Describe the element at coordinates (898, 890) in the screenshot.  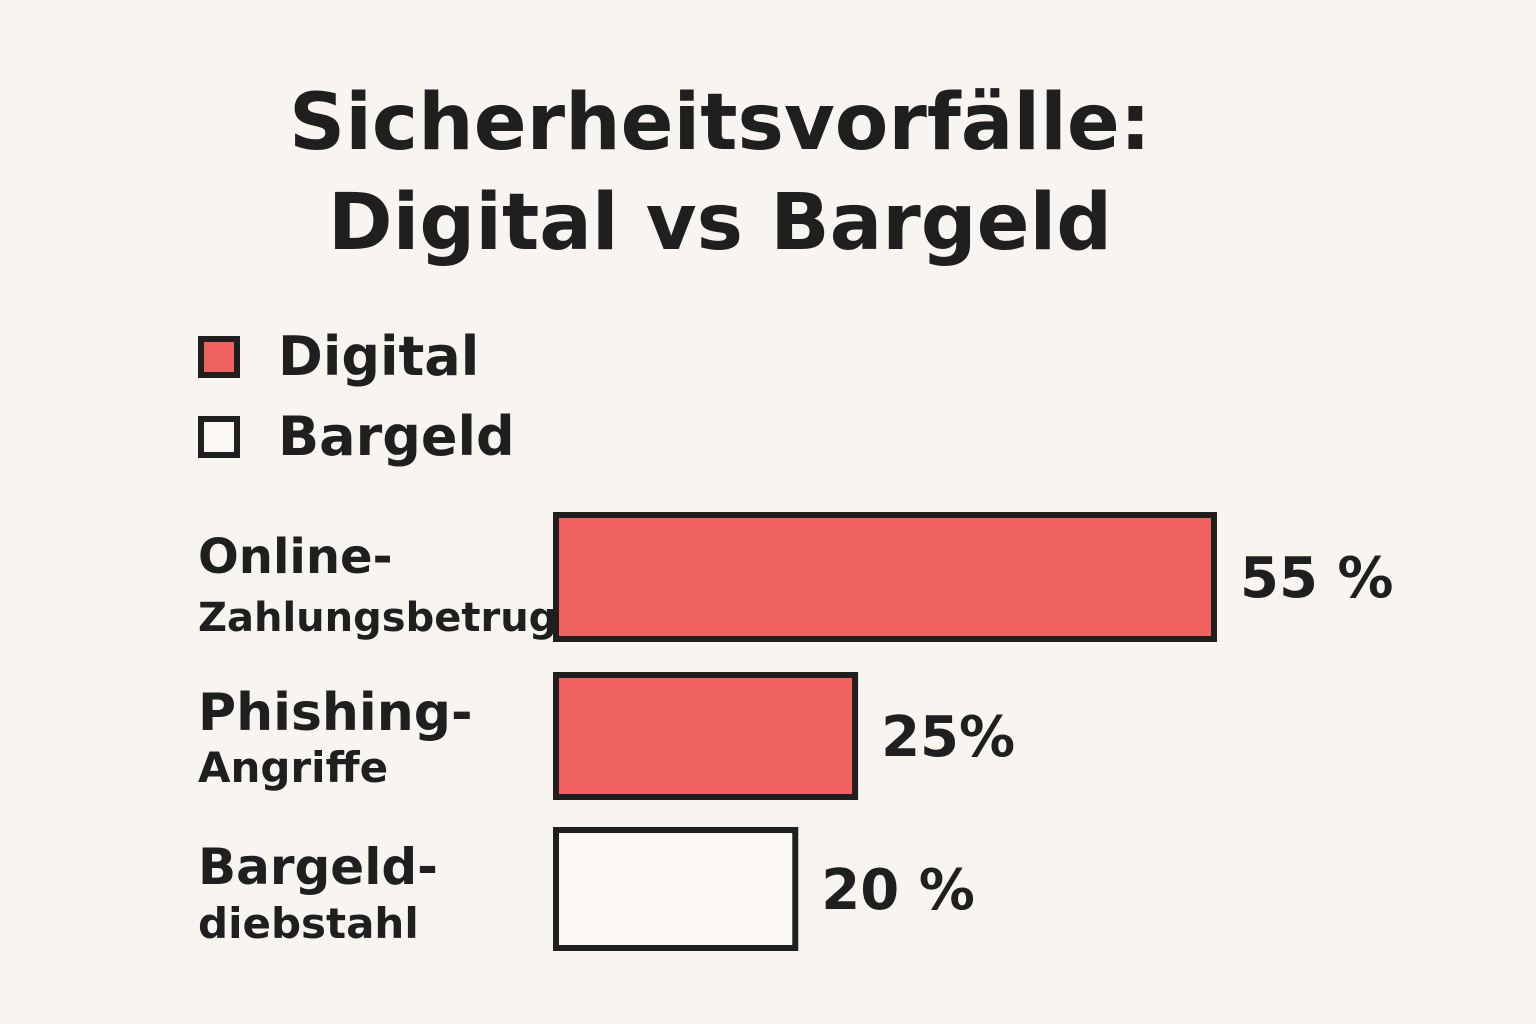
I see `value-label-3: 20 %` at that location.